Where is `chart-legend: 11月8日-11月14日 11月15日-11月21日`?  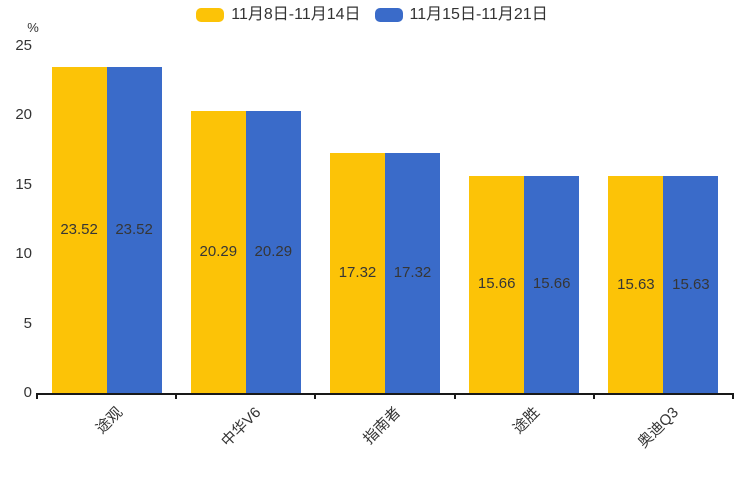
chart-legend: 11月8日-11月14日 11月15日-11月21日 is located at coordinates (372, 15).